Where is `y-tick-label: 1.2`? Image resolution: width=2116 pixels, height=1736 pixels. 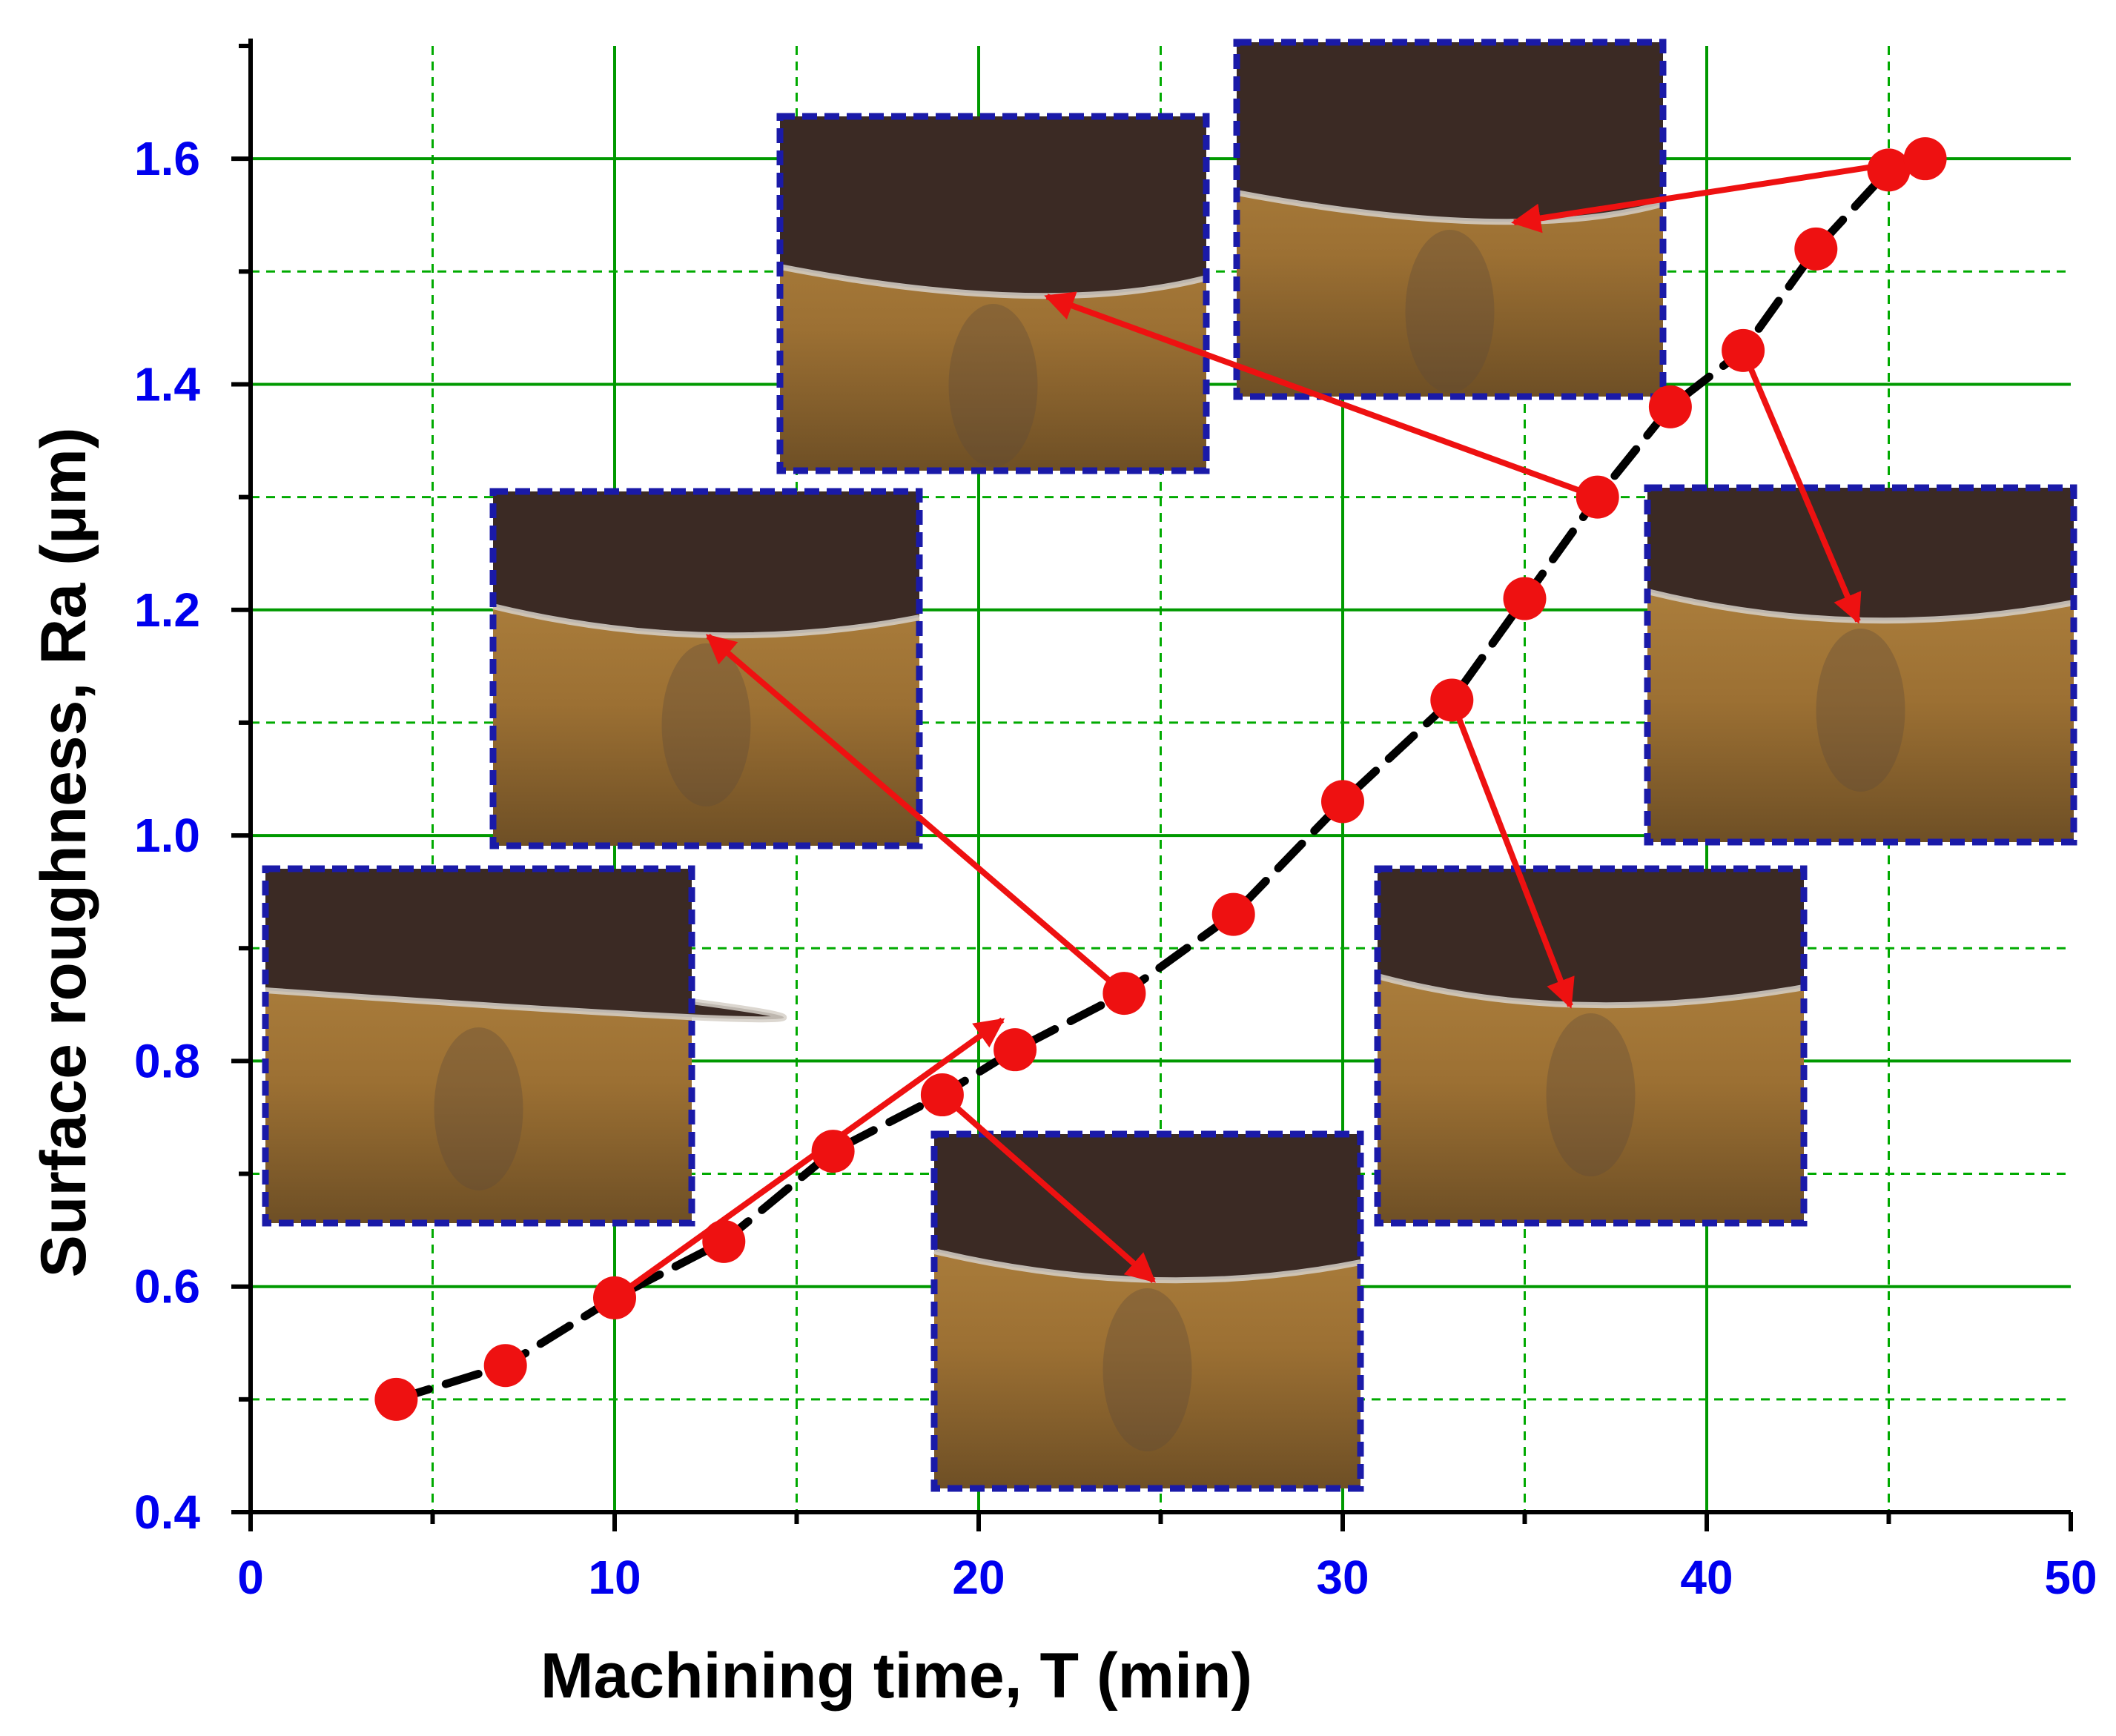
y-tick-label: 1.2 is located at coordinates (167, 610).